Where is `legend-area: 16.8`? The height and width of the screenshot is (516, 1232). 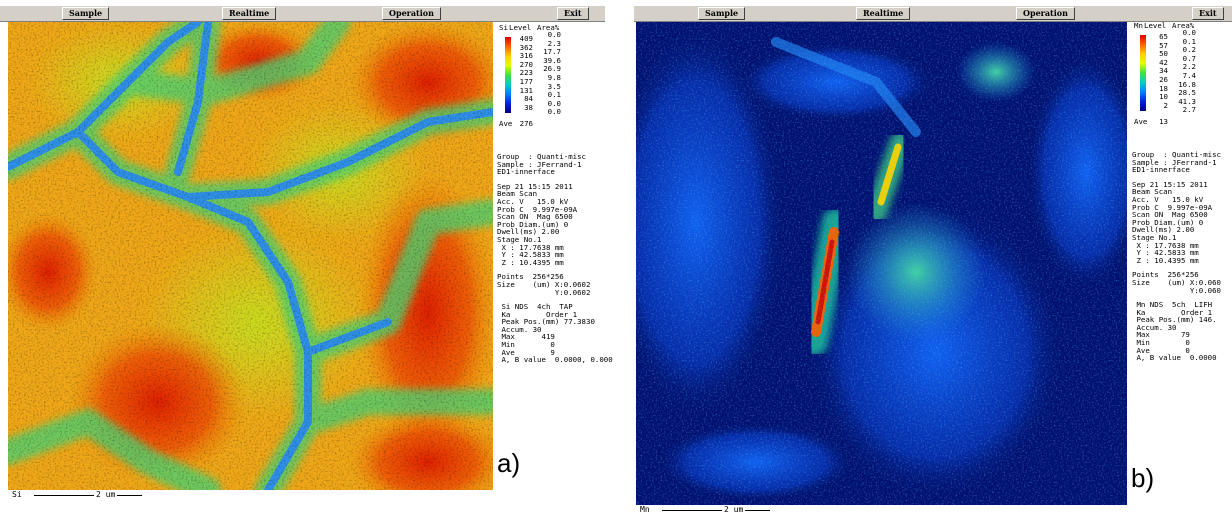
legend-area: 16.8 is located at coordinates (1187, 84).